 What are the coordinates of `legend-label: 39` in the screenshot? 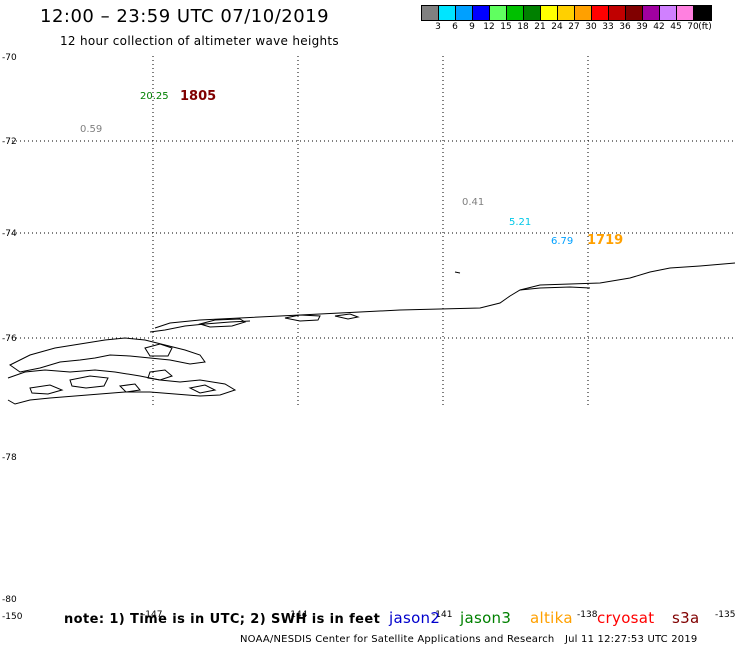 It's located at (642, 27).